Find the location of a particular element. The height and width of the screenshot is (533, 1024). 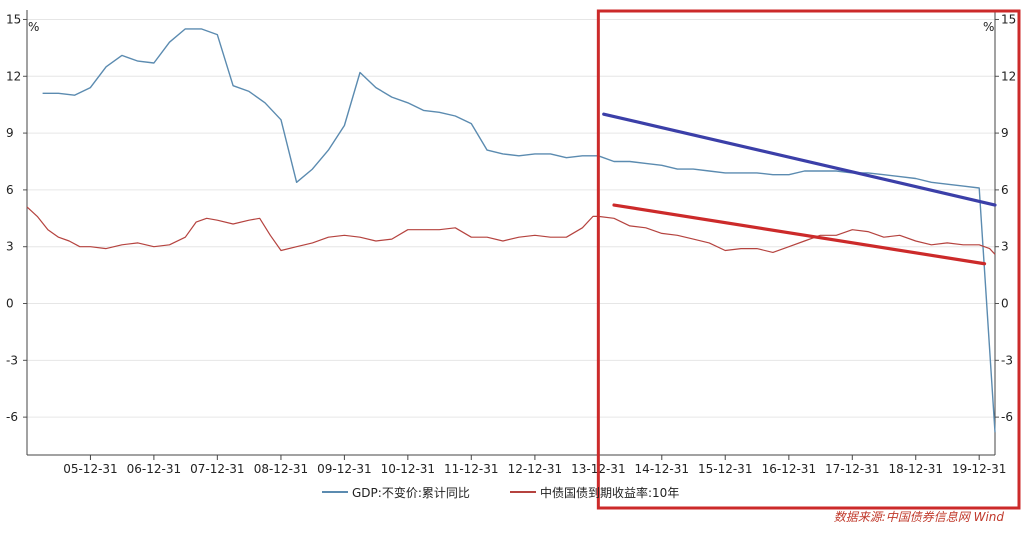

x-tick-label: 17-12-31 is located at coordinates (852, 469).